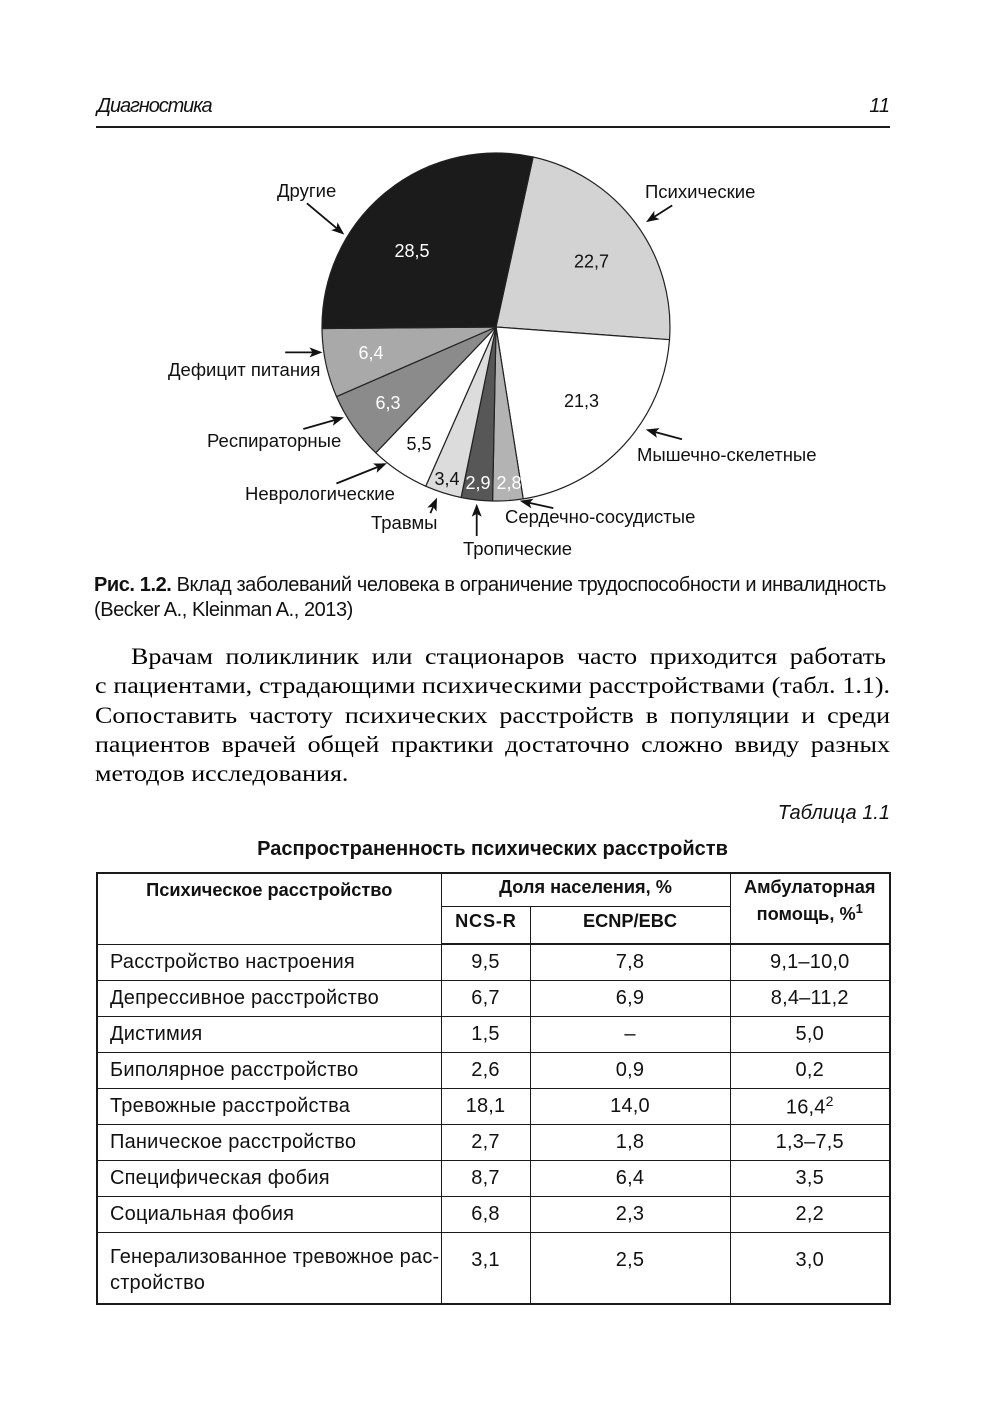 This screenshot has width=1000, height=1420. I want to click on svg-text: 22,7, so click(591, 262).